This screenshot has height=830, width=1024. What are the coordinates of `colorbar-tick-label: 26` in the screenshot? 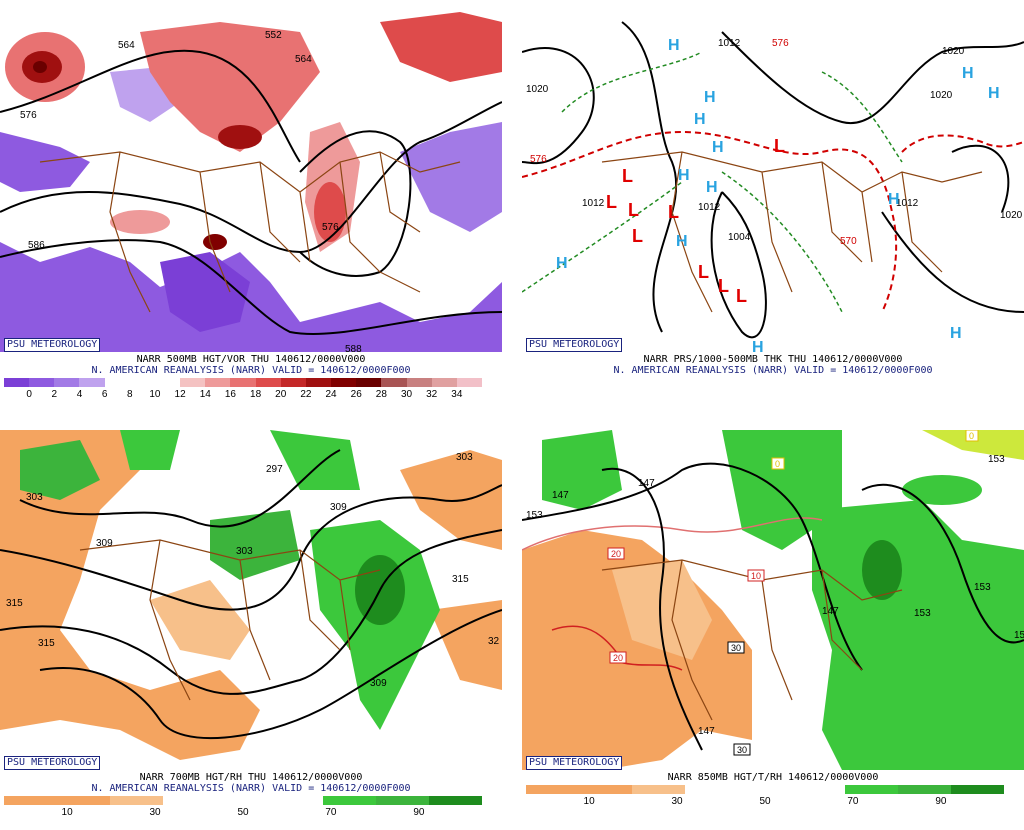 It's located at (356, 394).